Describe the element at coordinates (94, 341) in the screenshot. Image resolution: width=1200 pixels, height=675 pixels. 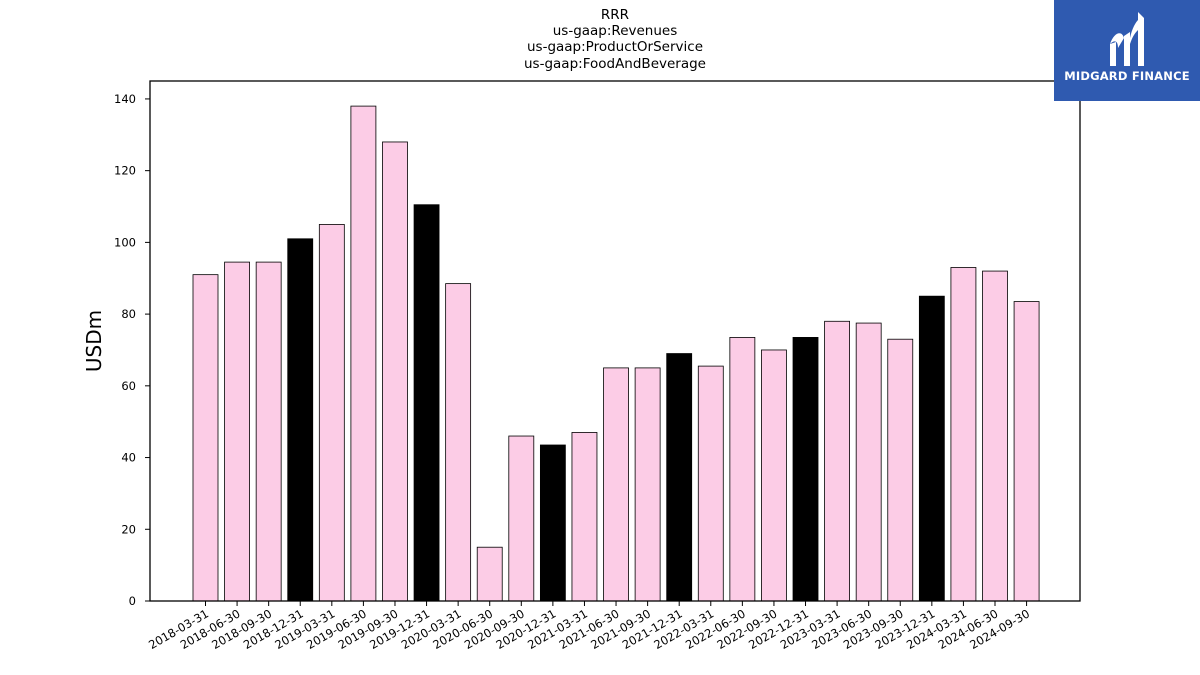
I see `y-axis-label: USDm` at that location.